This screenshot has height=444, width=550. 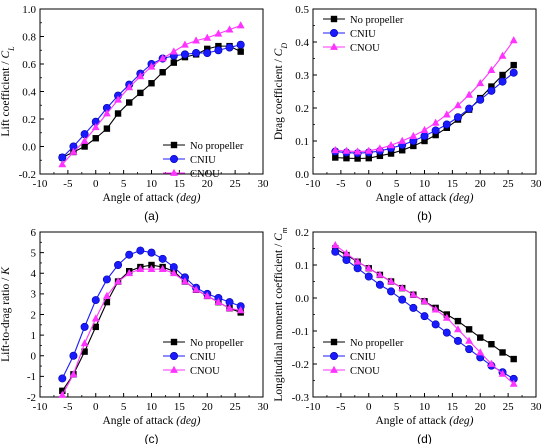 I want to click on y-tick-label: 0.0, so click(x=29, y=147).